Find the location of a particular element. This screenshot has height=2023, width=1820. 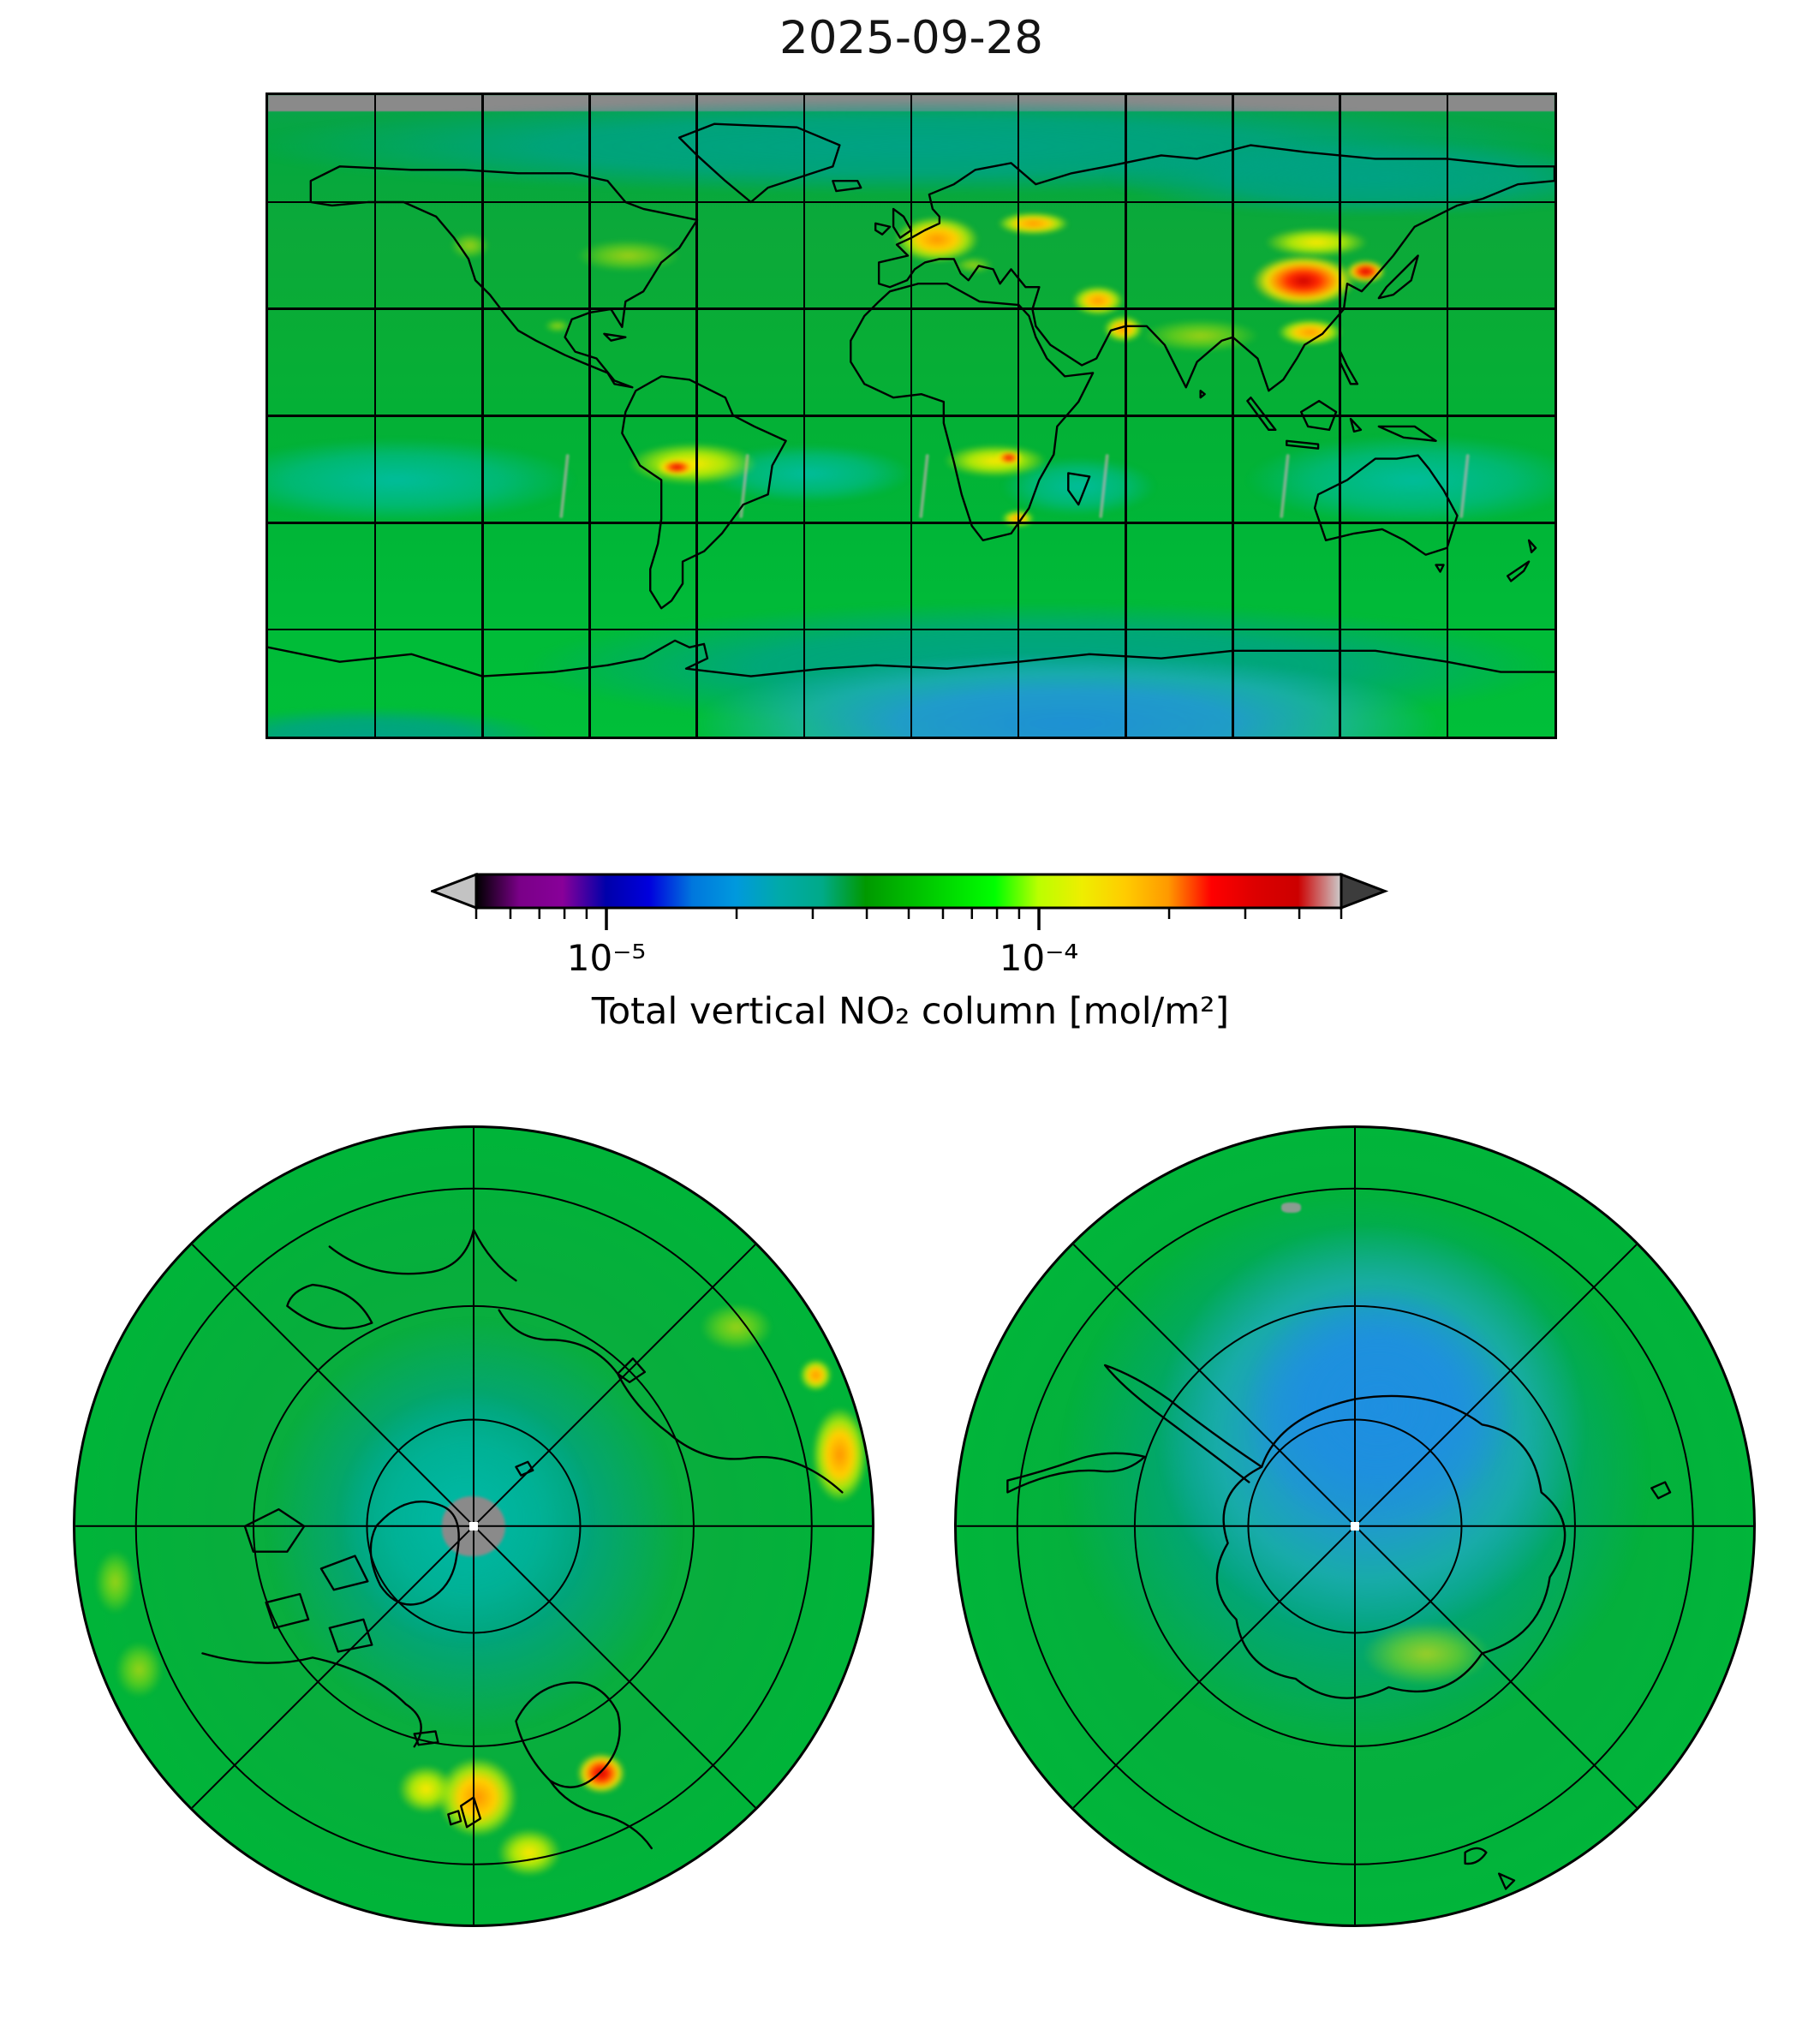

colorbar-gradient is located at coordinates (908, 891).